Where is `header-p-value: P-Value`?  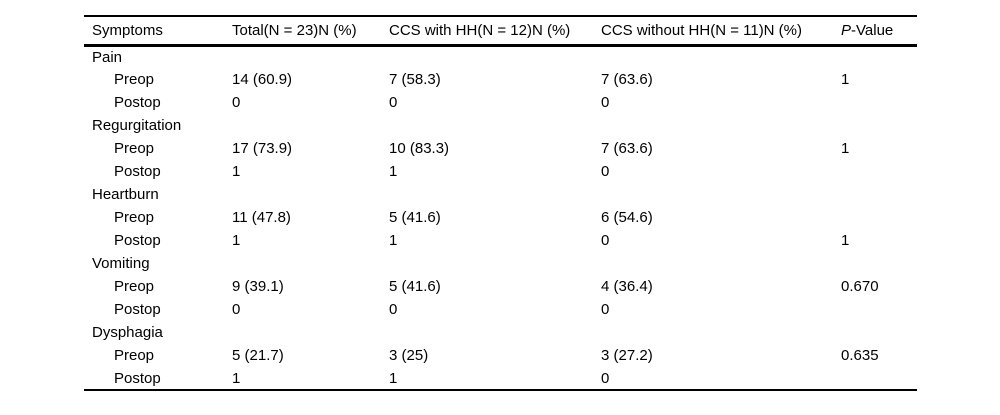
header-p-value: P-Value is located at coordinates (879, 30).